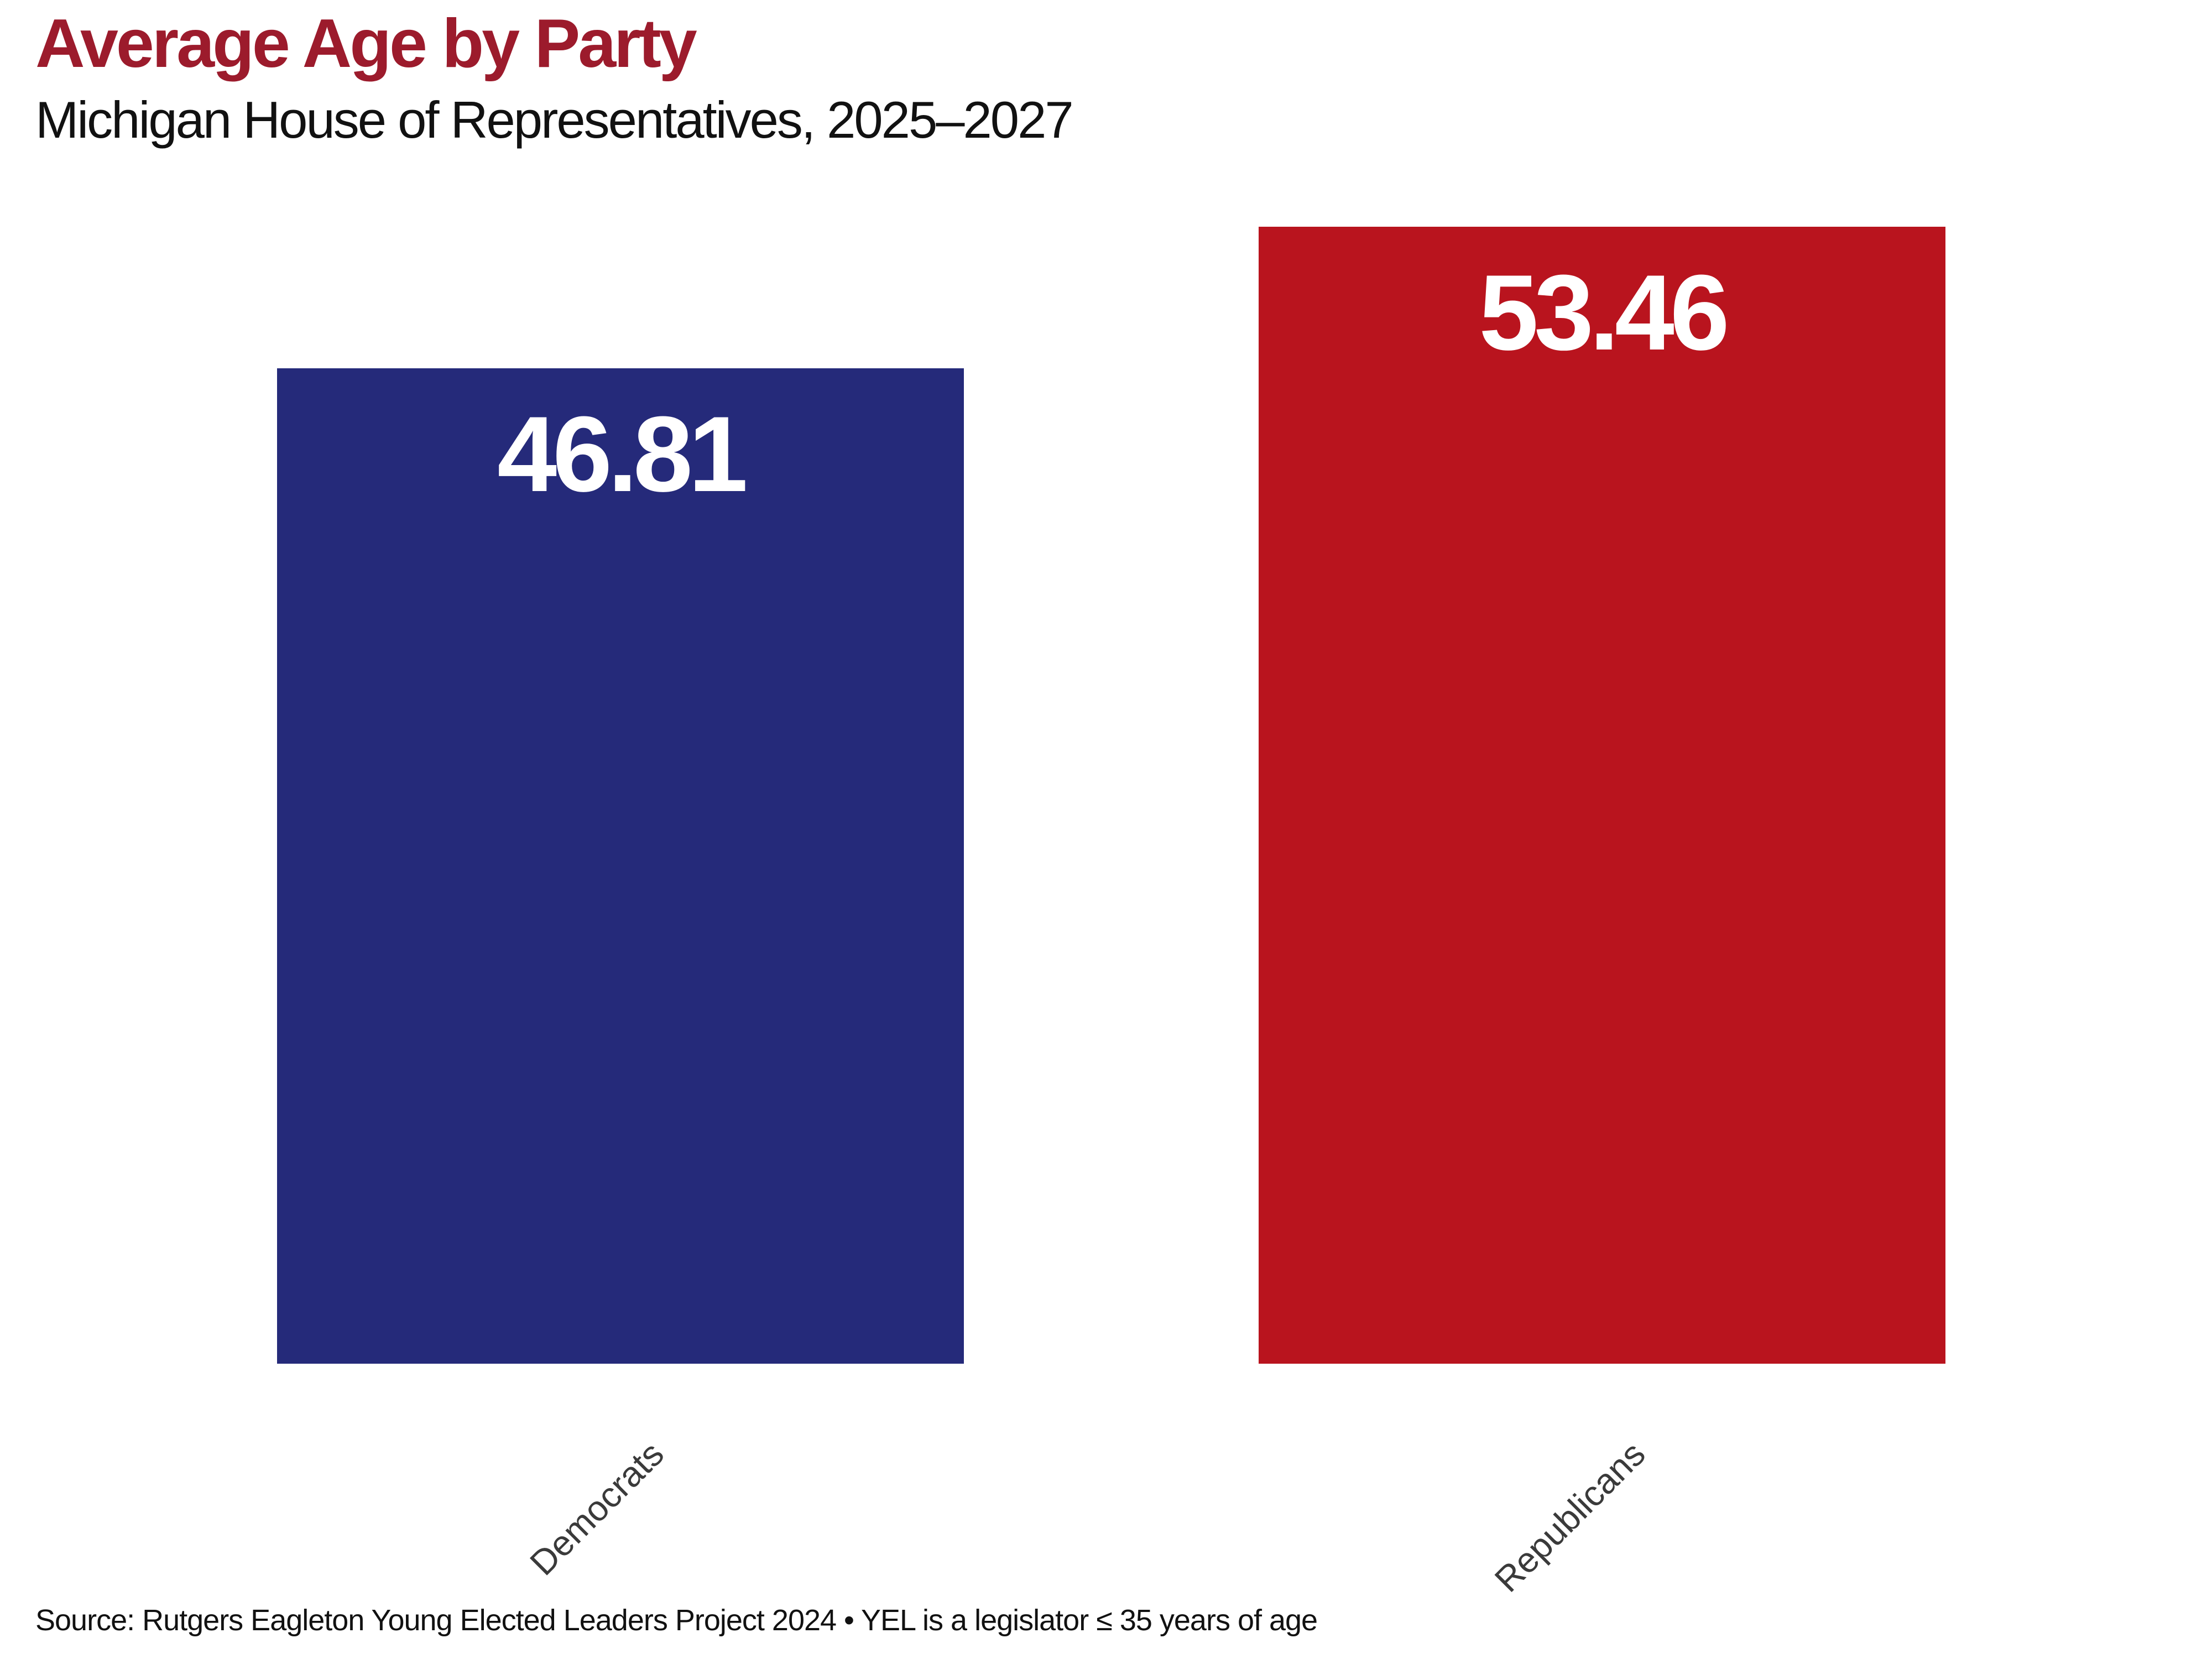 The width and height of the screenshot is (2212, 1659). I want to click on chart-title: Average Age by Party, so click(366, 44).